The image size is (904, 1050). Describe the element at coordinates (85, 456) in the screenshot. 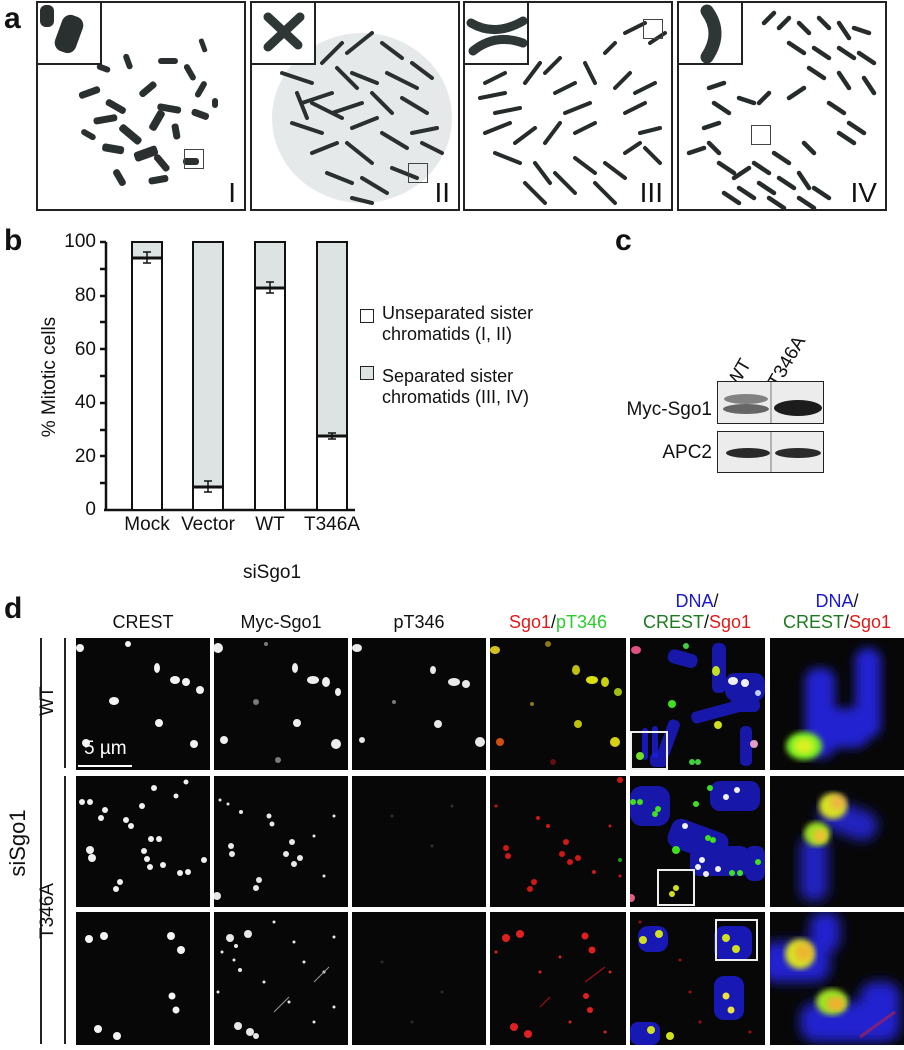

I see `y-tick: 20` at that location.